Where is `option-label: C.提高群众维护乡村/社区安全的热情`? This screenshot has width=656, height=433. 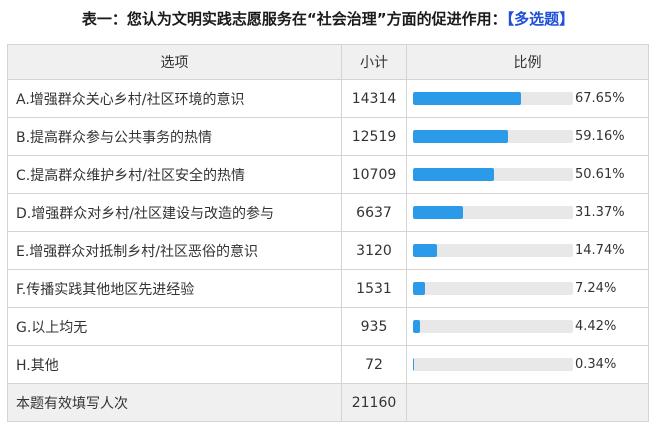 option-label: C.提高群众维护乡村/社区安全的热情 is located at coordinates (174, 174).